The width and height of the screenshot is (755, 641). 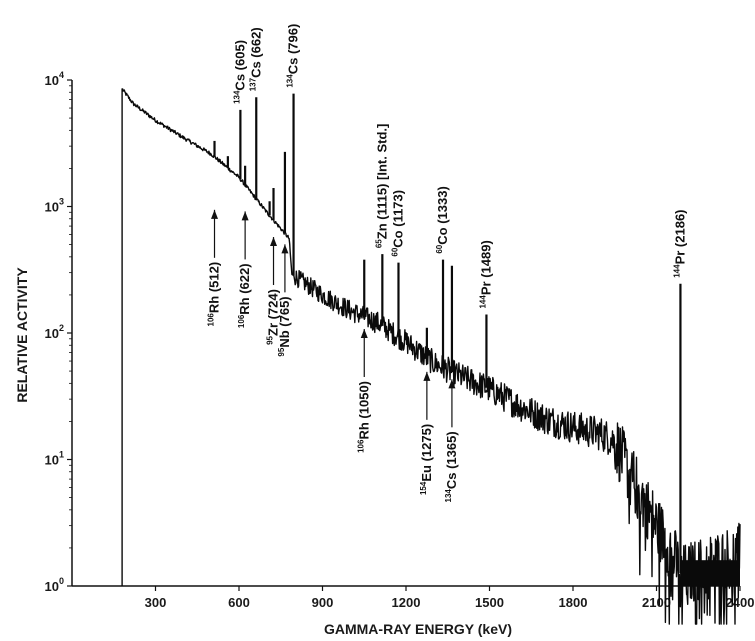 I want to click on peak-annotation: 154Eu (1275), so click(x=426, y=433).